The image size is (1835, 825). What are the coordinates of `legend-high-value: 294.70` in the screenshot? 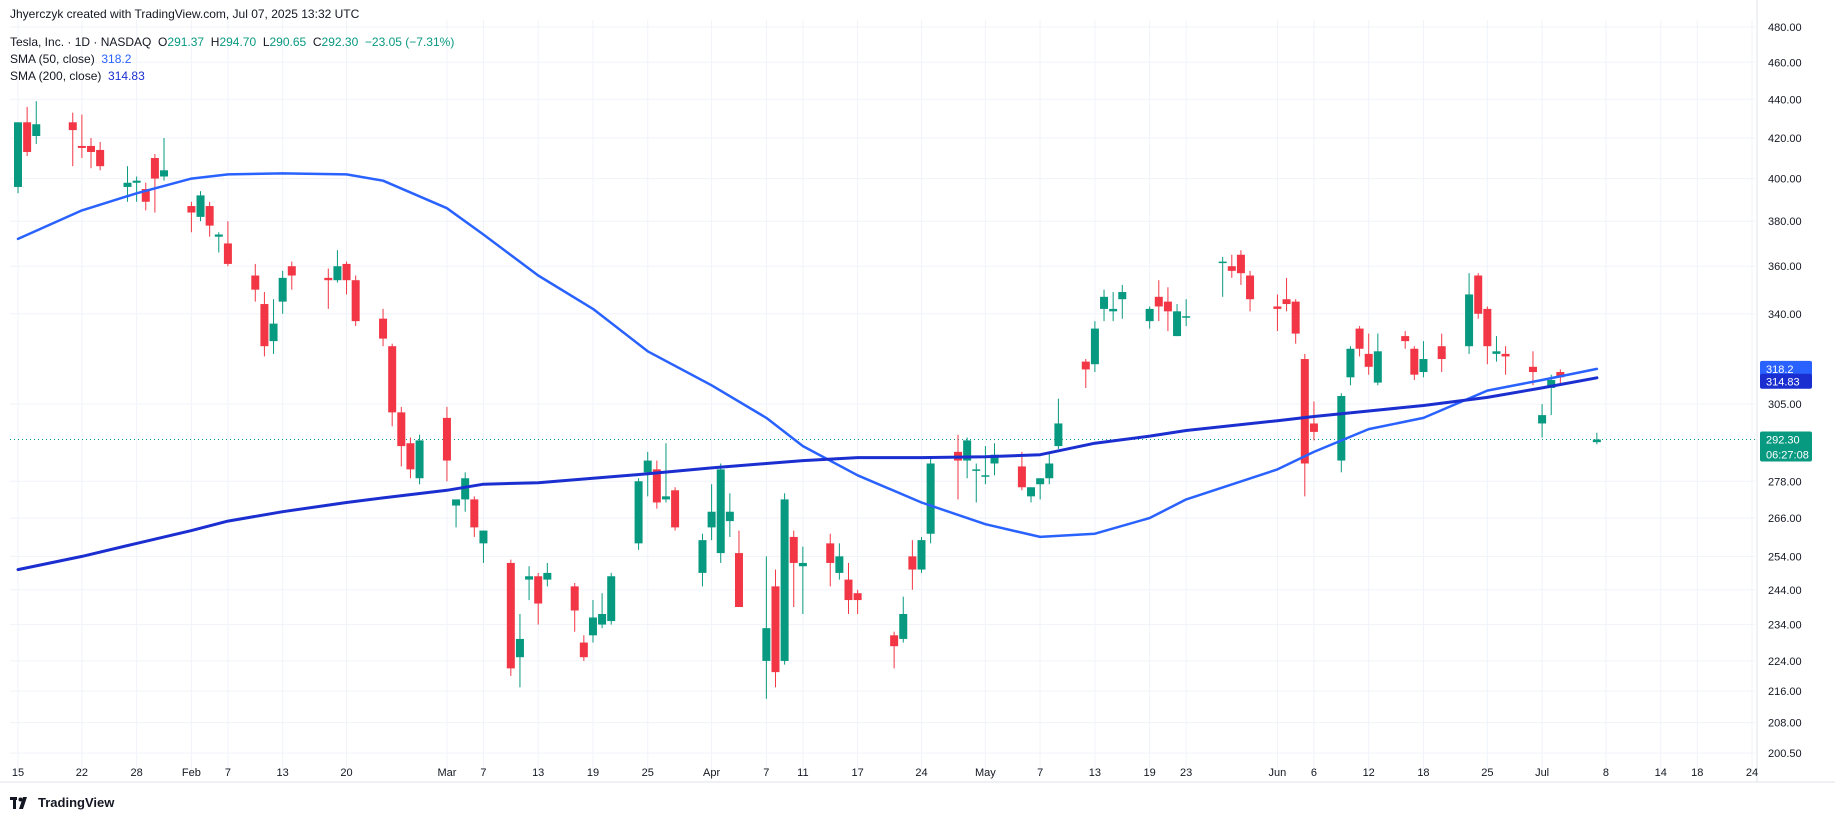 It's located at (238, 42).